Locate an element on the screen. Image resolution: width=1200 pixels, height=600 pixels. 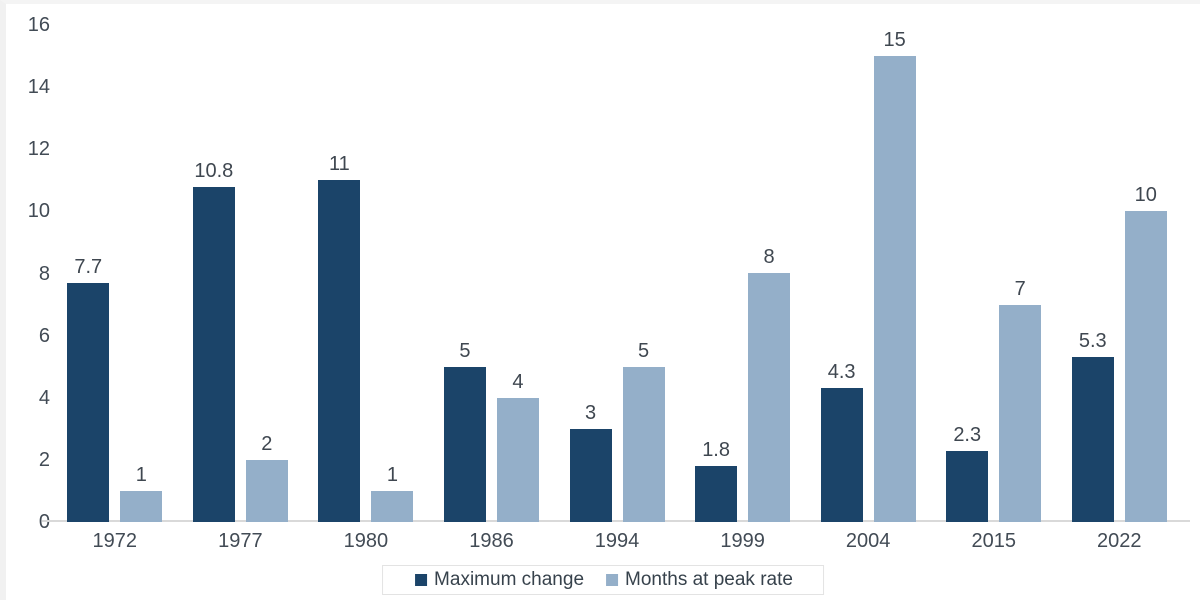
x-axis-category-label: 1994 is located at coordinates (617, 541).